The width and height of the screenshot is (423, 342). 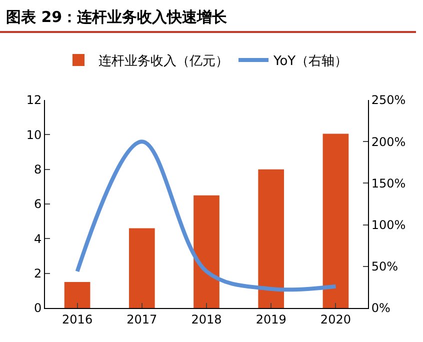 I want to click on y-tick-label: 2, so click(x=38, y=273).